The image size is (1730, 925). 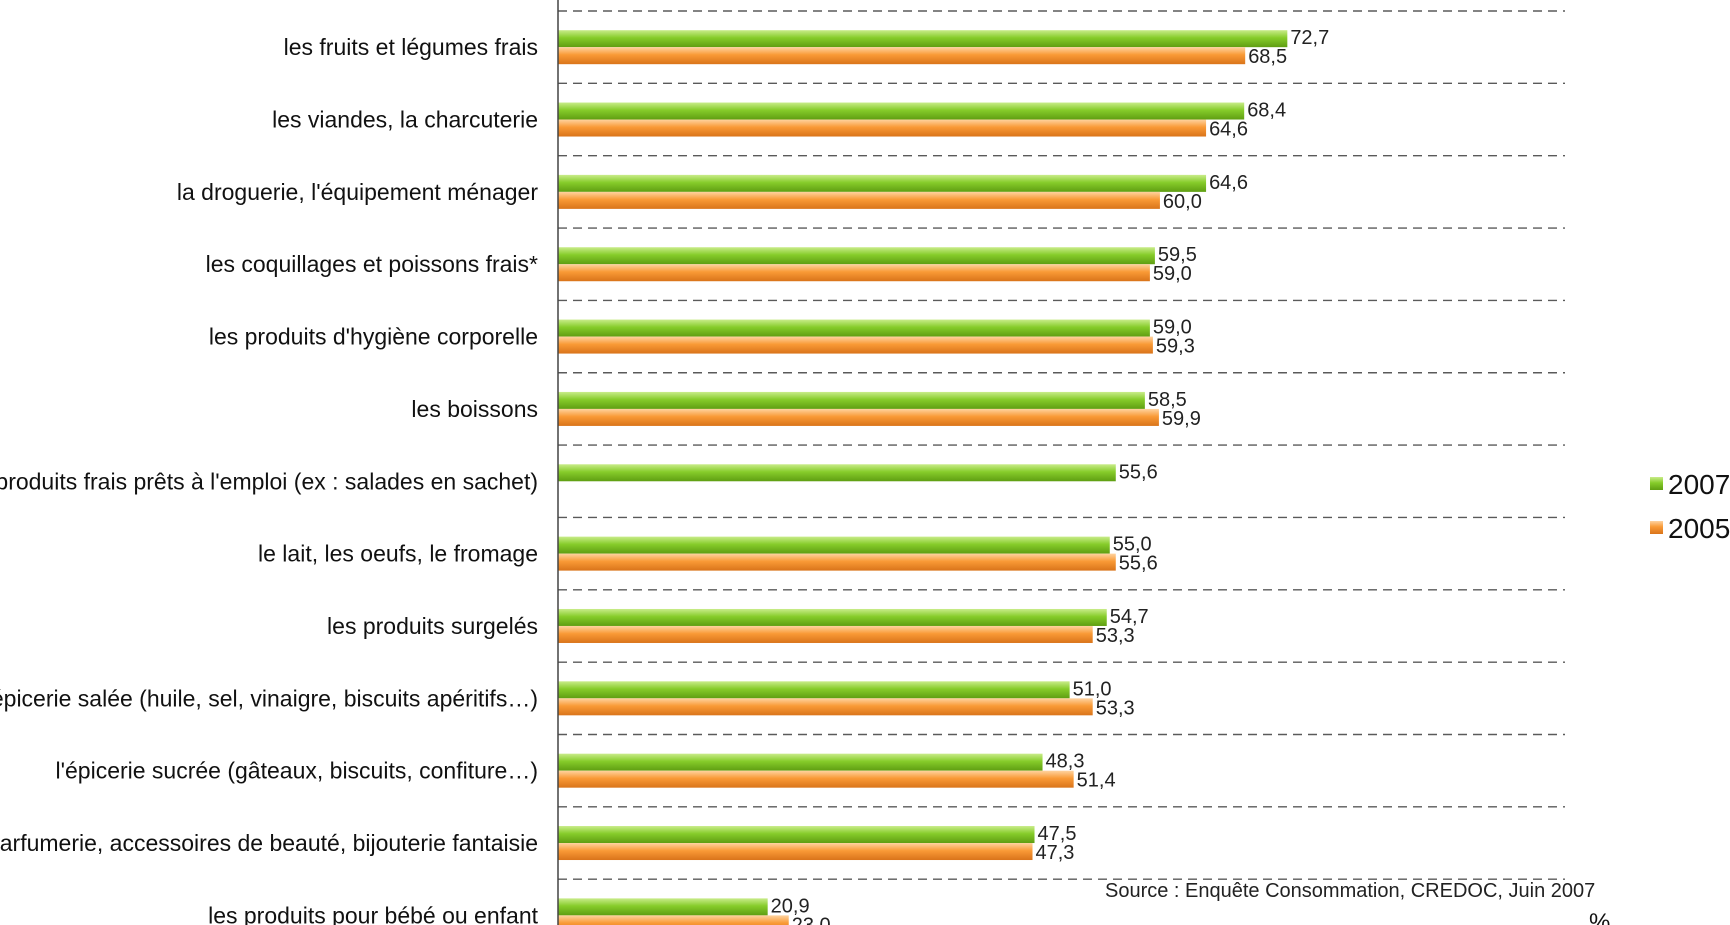 I want to click on data-label-2005: 59,3, so click(x=1175, y=347).